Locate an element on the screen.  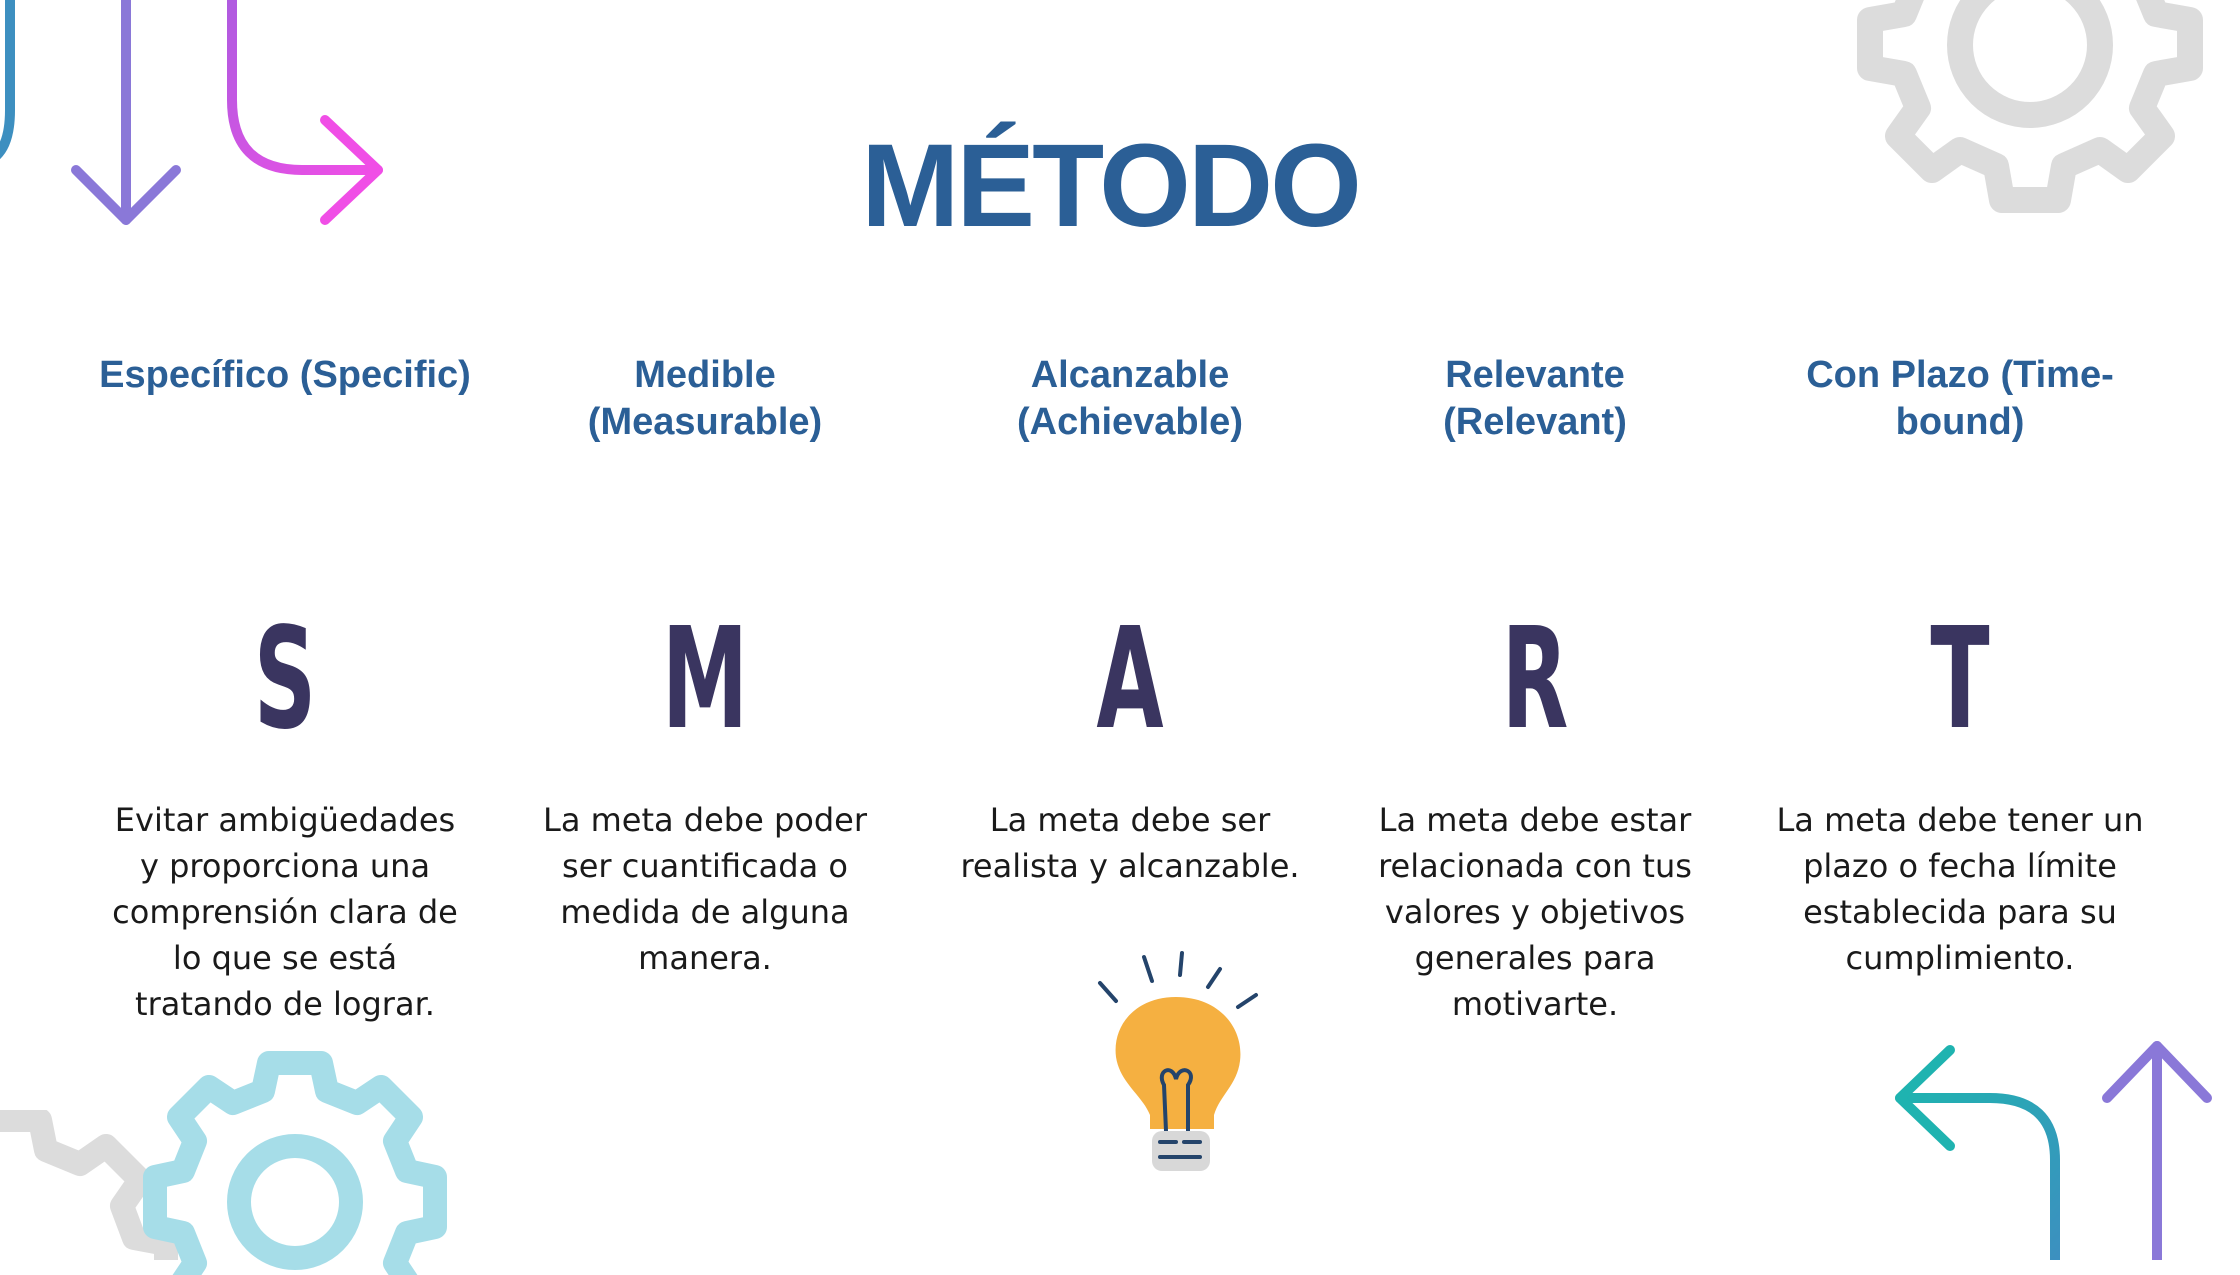
arrows-bottom-right-decoration is located at coordinates (2053, 1150).